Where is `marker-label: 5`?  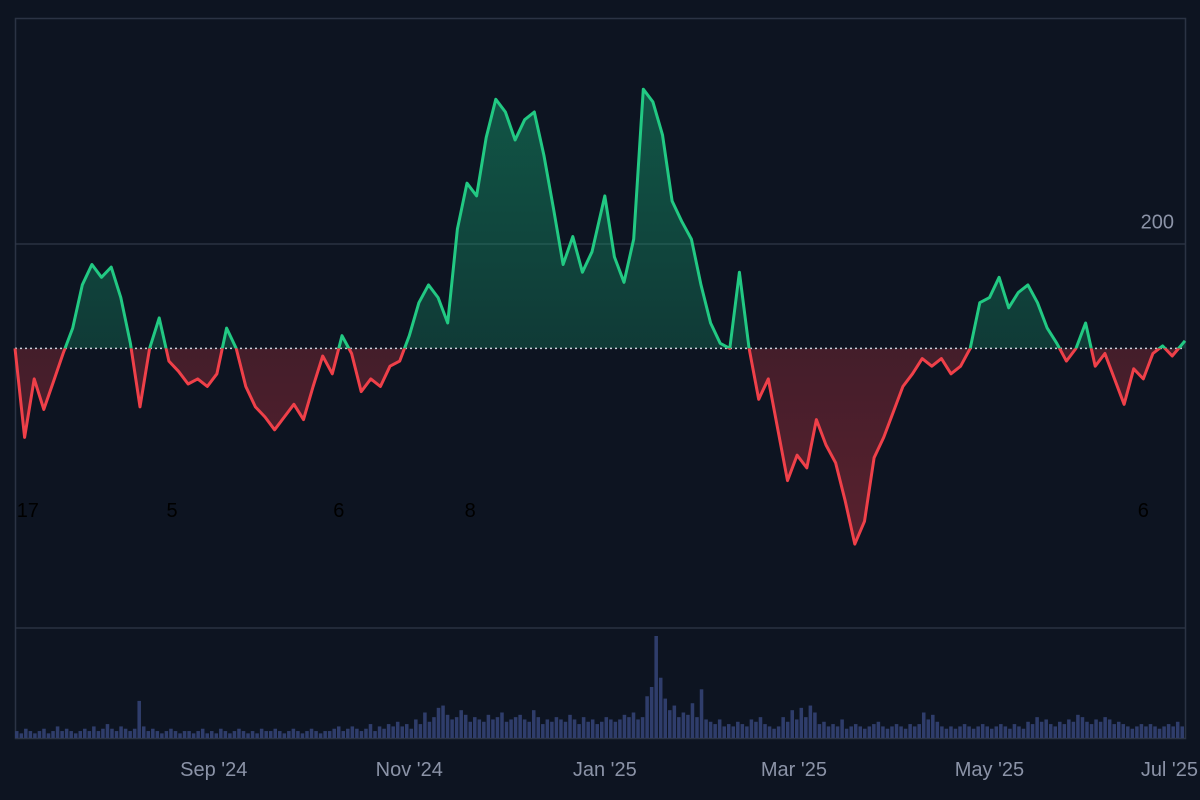
marker-label: 5 is located at coordinates (172, 511).